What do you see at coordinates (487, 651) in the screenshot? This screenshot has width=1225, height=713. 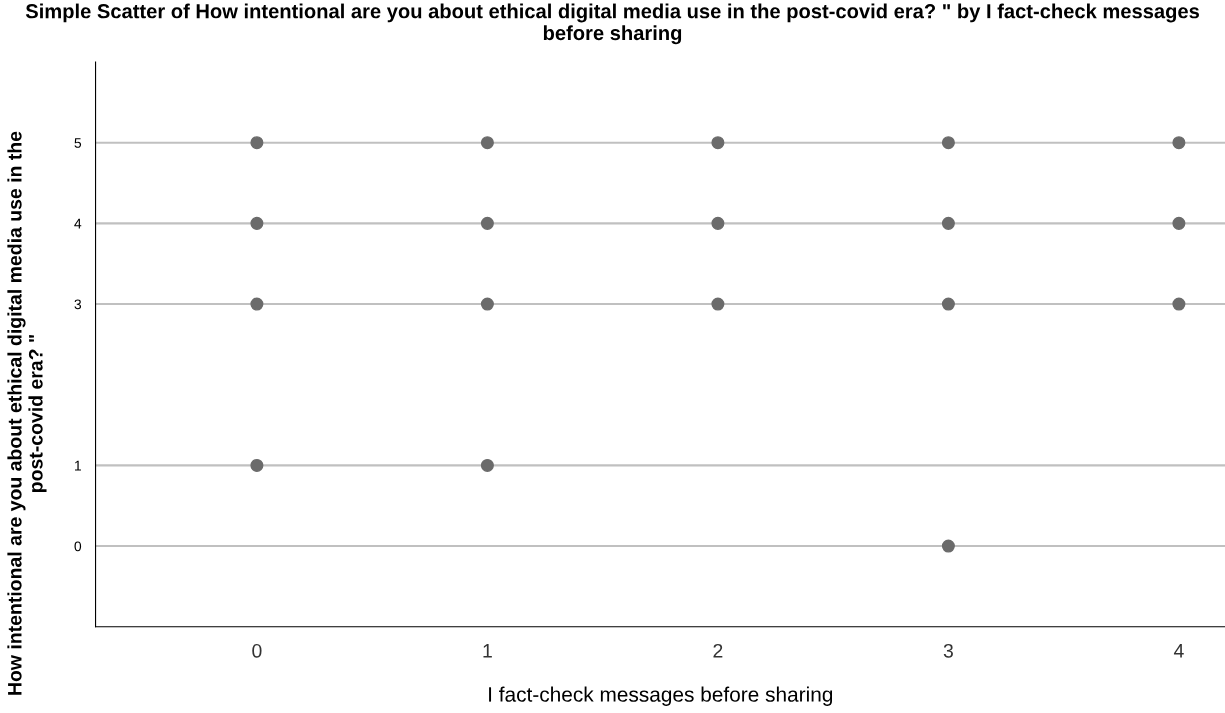 I see `x-tick-label: 1` at bounding box center [487, 651].